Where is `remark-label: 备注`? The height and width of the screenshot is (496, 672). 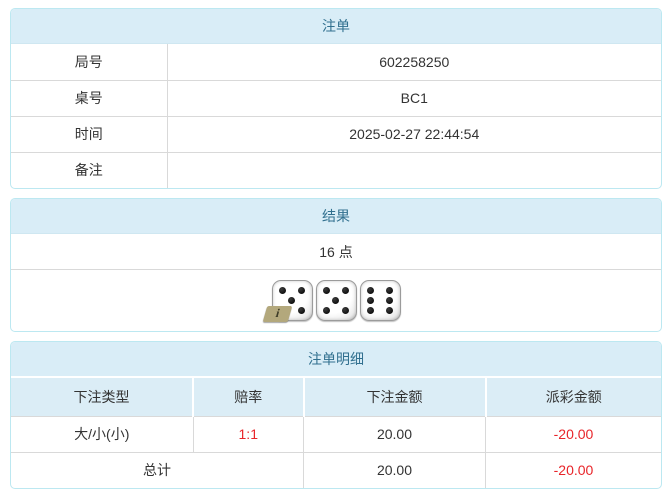
remark-label: 备注 is located at coordinates (89, 169).